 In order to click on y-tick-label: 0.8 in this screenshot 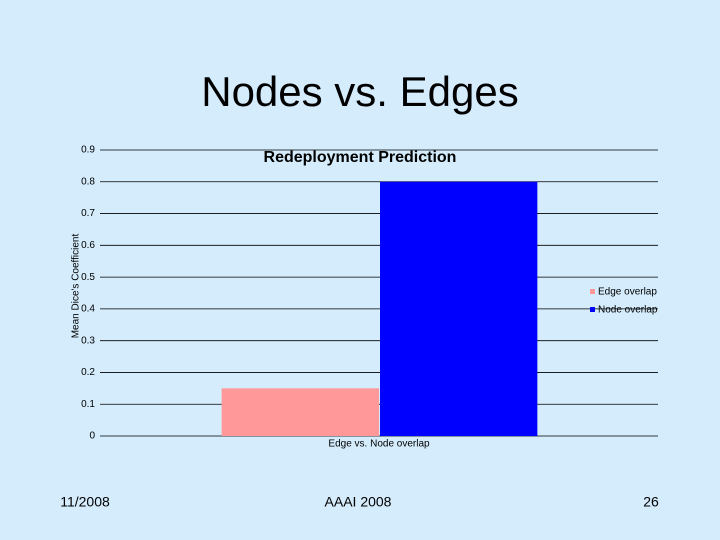, I will do `click(88, 181)`.